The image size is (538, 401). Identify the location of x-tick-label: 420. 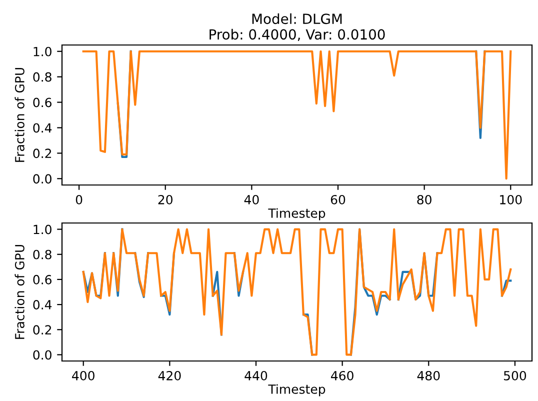
(169, 375).